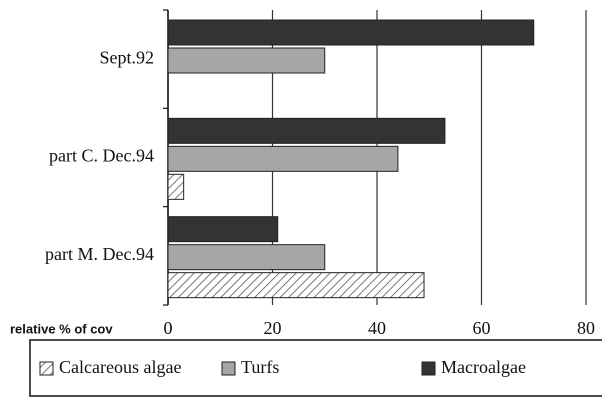 The image size is (602, 413). Describe the element at coordinates (315, 368) in the screenshot. I see `legend-box` at that location.